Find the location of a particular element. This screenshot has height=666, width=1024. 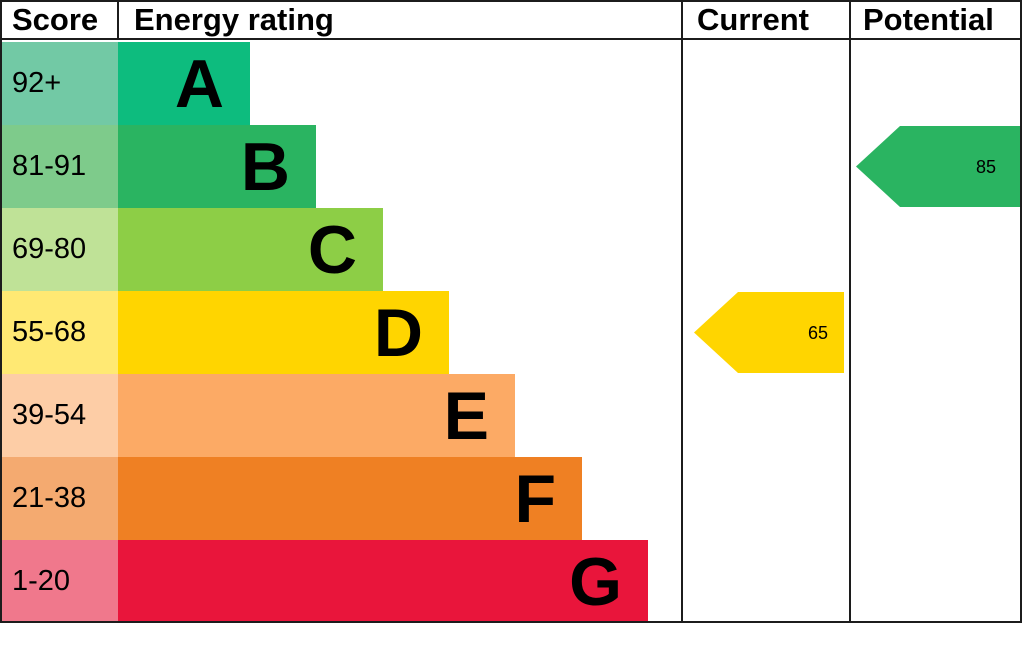

current-arrow: 65 is located at coordinates (769, 332).